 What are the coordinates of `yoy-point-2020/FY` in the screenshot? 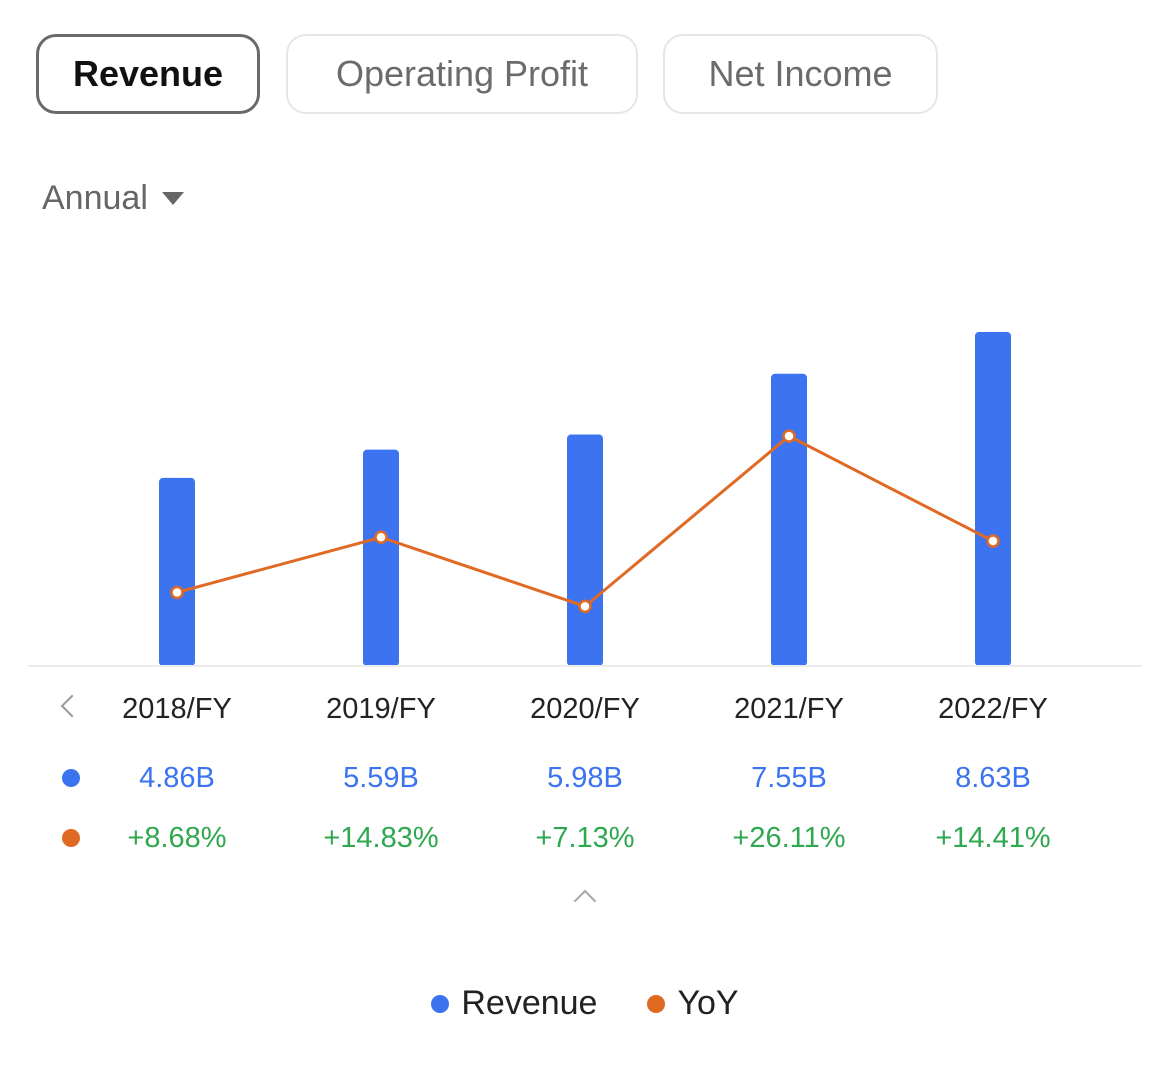 It's located at (585, 606).